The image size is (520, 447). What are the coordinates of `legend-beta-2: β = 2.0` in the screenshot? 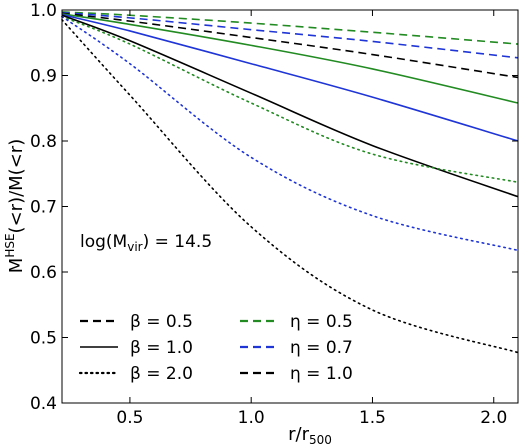 It's located at (135, 374).